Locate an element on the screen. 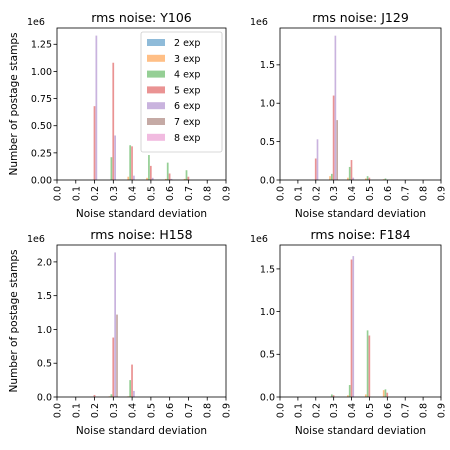  y-tick-label: 0.75 is located at coordinates (41, 99).